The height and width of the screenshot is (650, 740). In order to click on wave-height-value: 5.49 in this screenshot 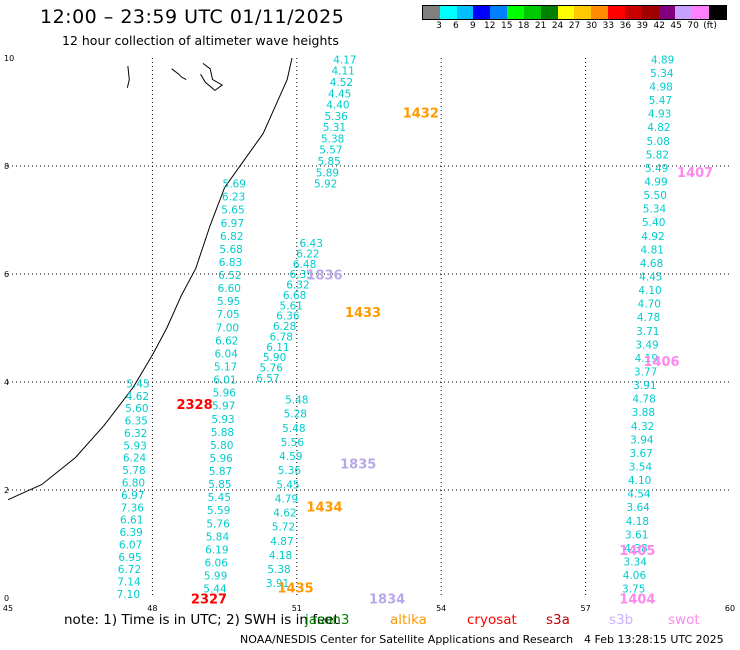, I will do `click(656, 169)`.